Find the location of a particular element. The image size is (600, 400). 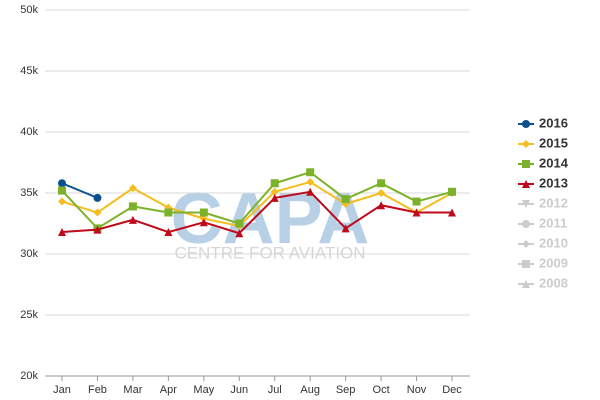

y-tick-label: 20k is located at coordinates (29, 376).